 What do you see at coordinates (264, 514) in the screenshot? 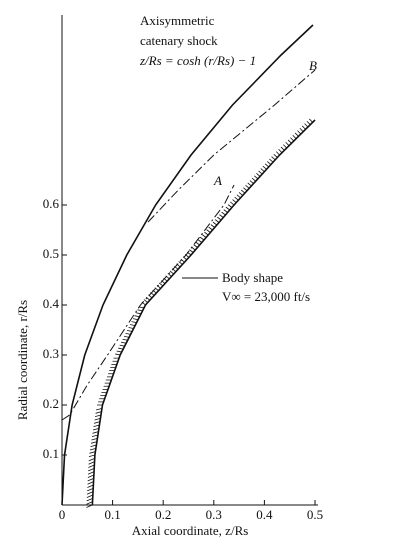
I see `x-tick-label: 0.4` at bounding box center [264, 514].